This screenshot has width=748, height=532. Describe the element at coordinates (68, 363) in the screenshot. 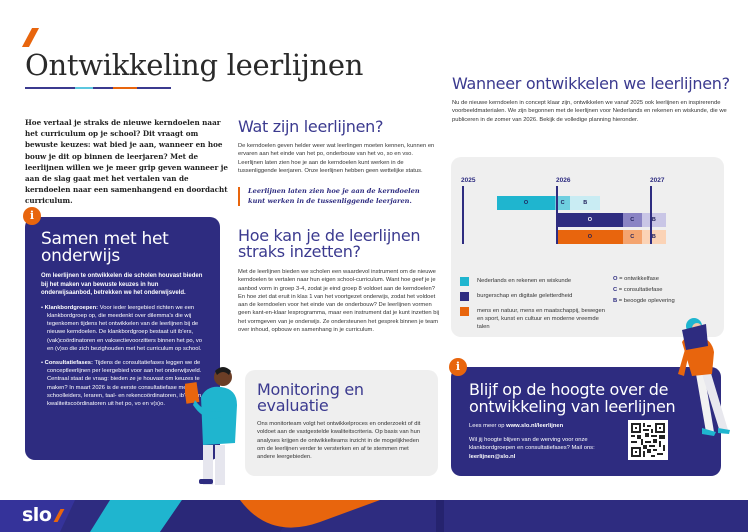

I see `item-label: Consultatiefases:` at that location.